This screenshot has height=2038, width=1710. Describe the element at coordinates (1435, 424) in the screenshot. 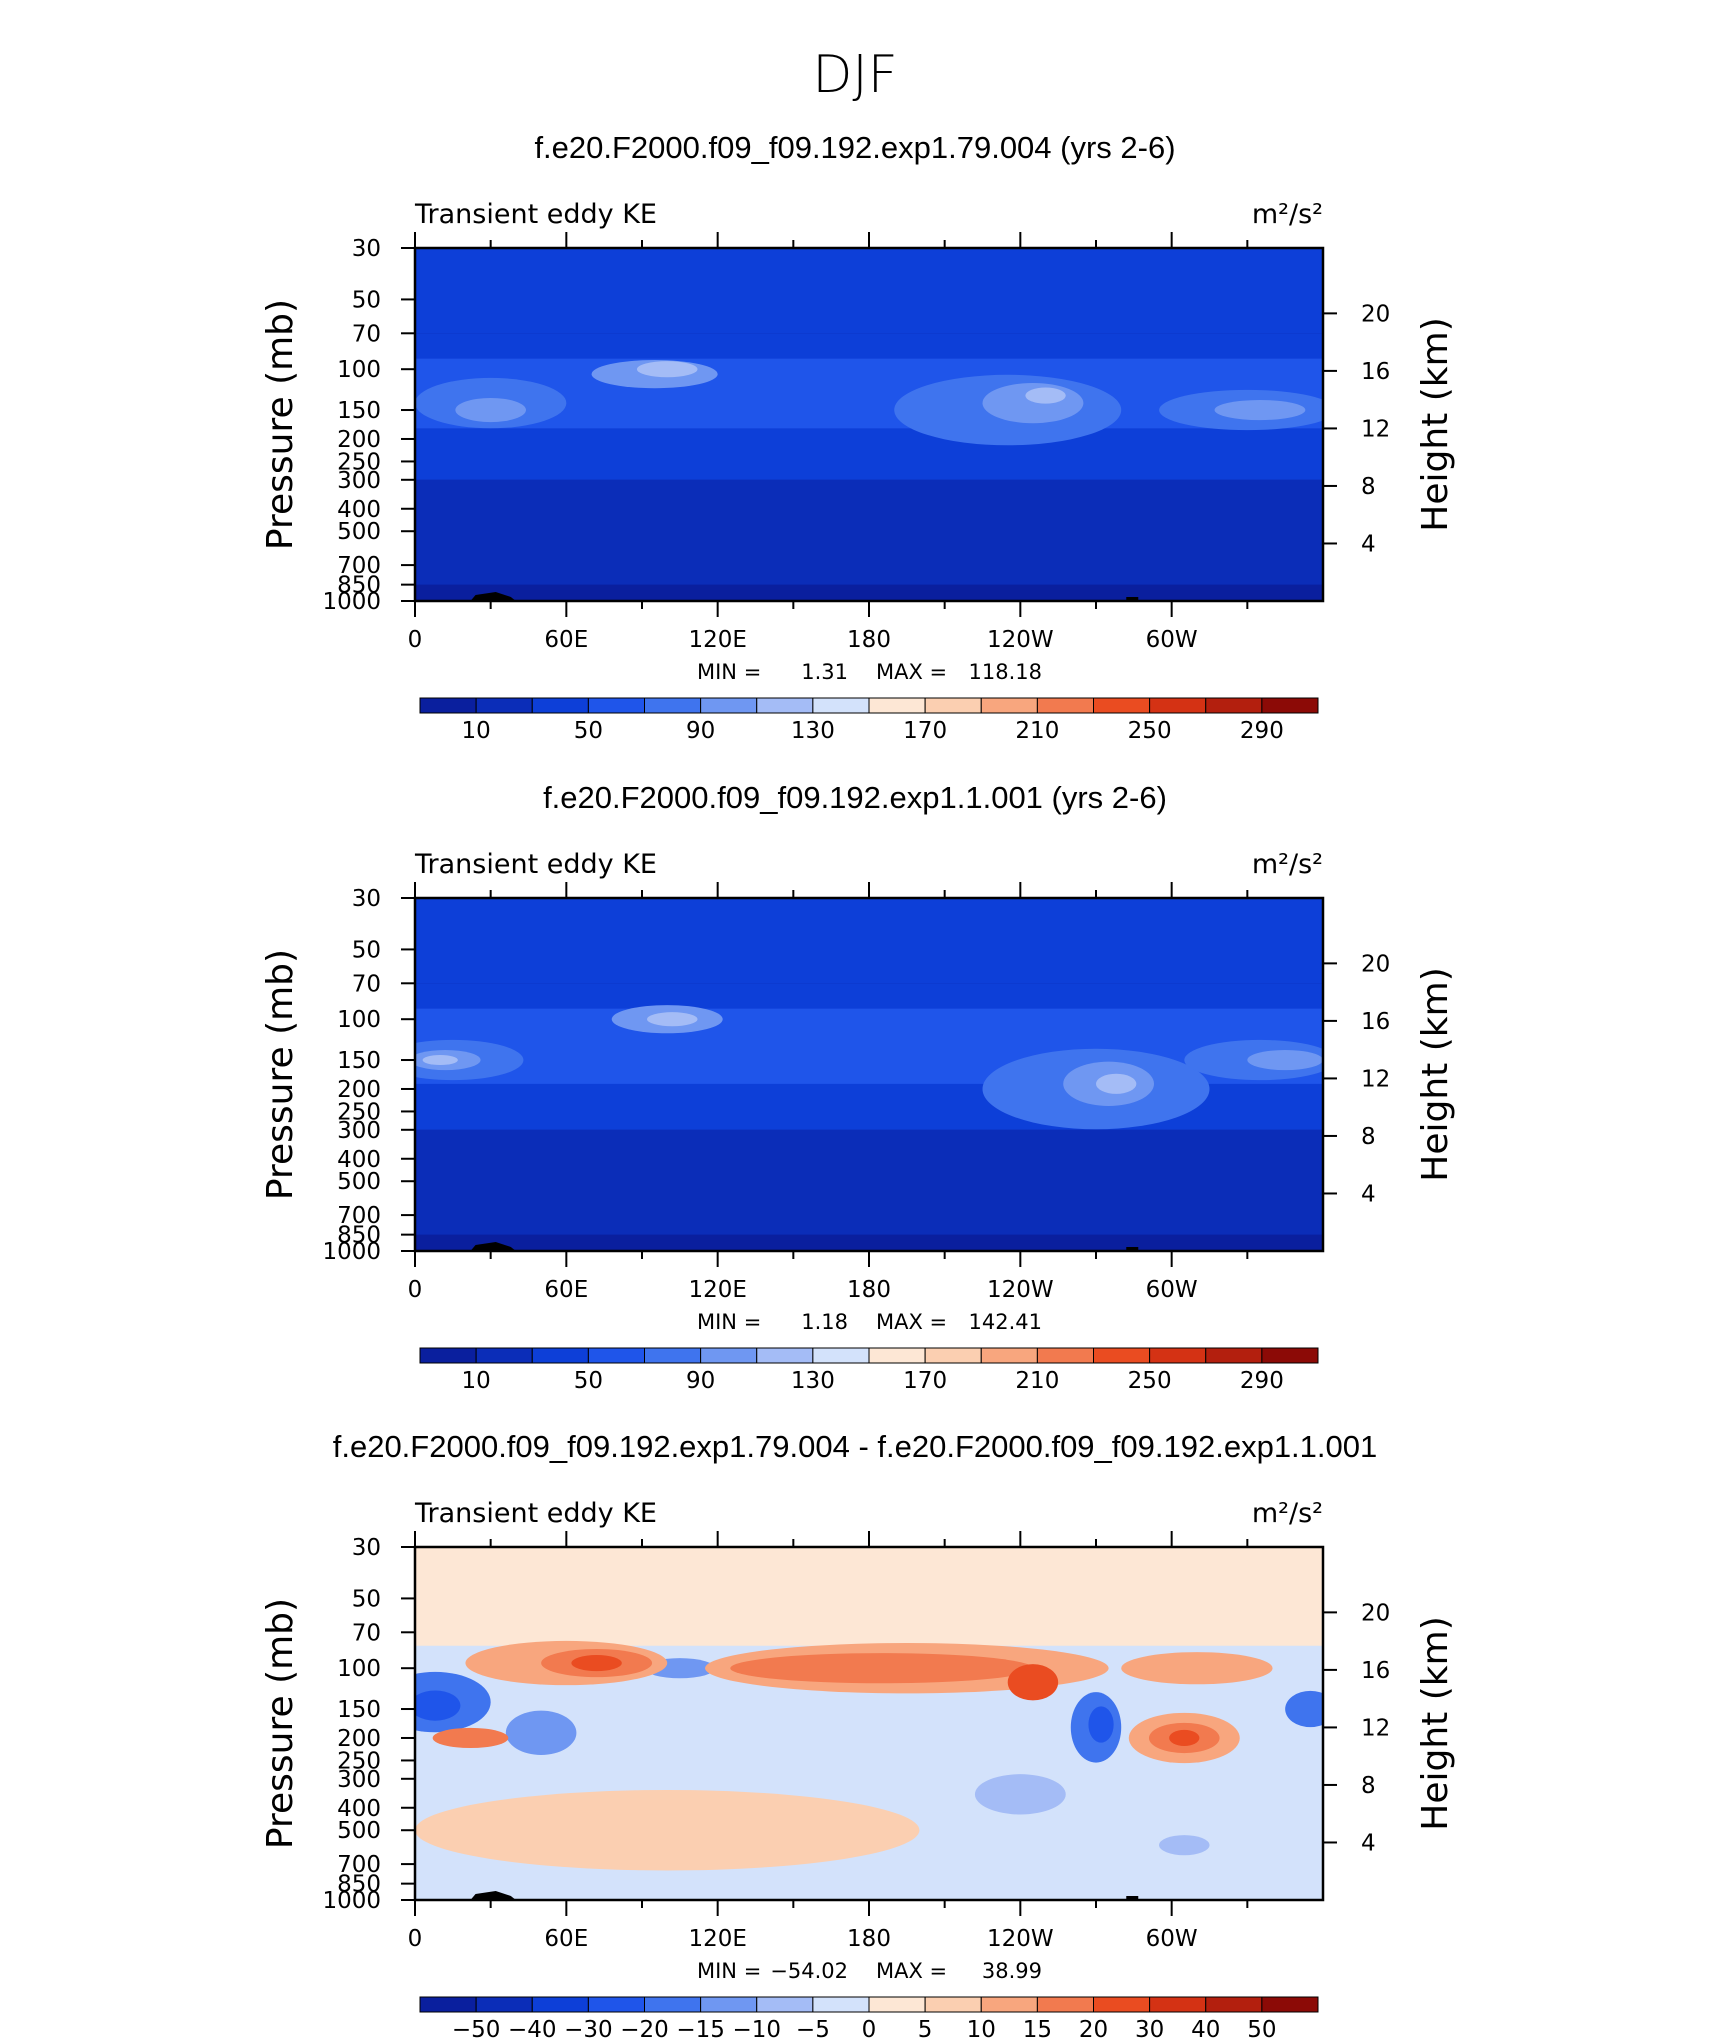

I see `height-axis-label: Height (km)` at that location.